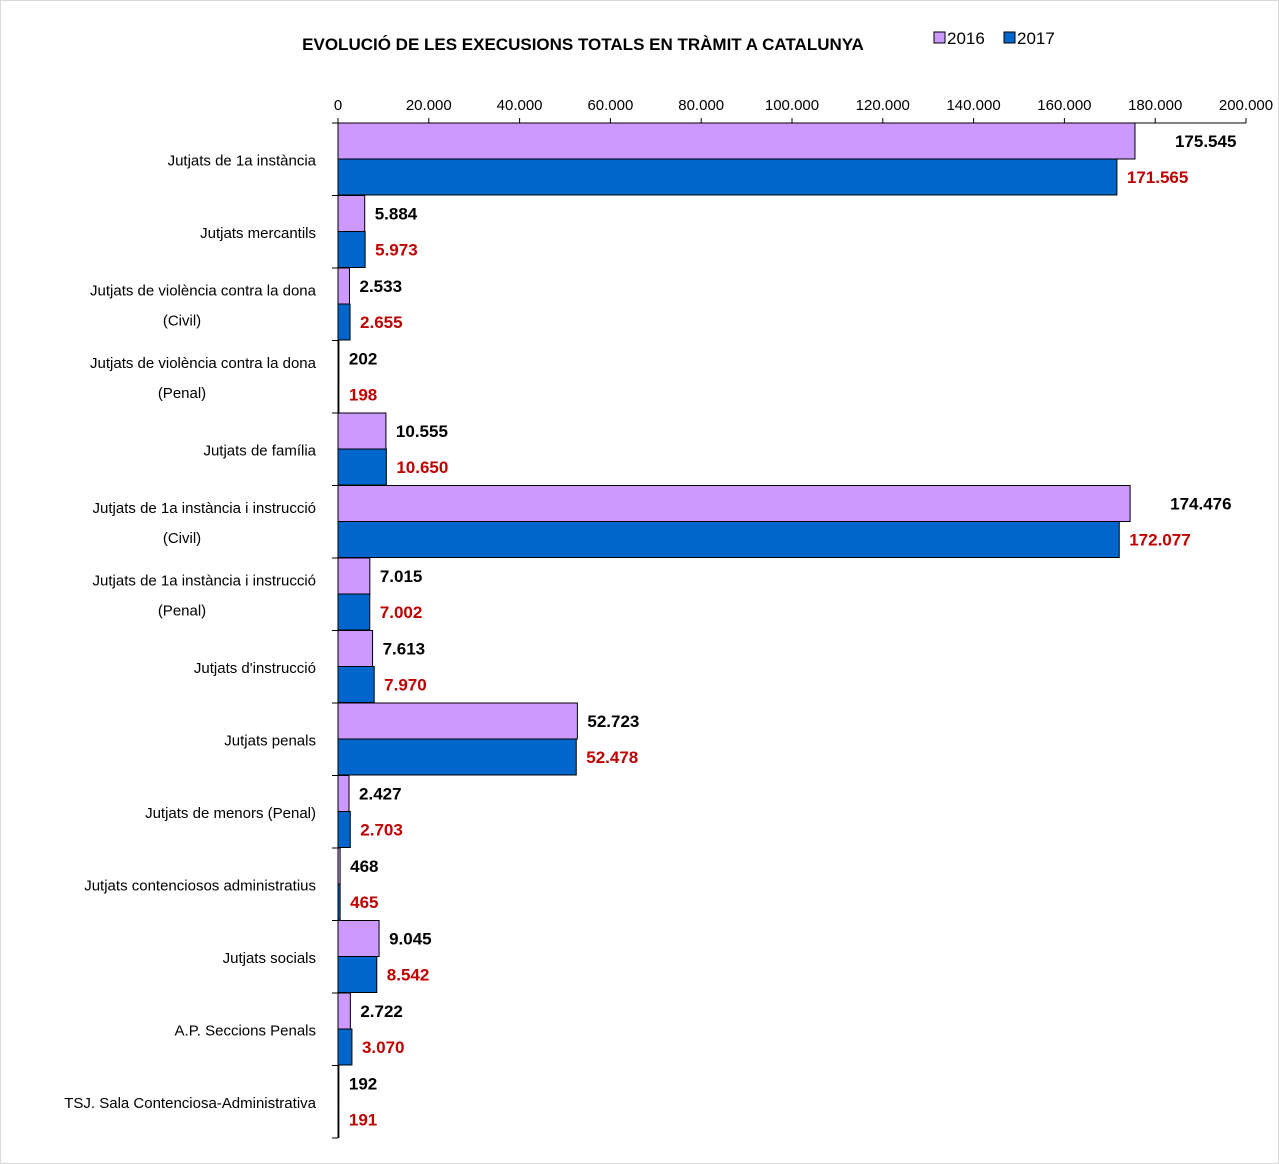 The width and height of the screenshot is (1279, 1164). Describe the element at coordinates (381, 830) in the screenshot. I see `data-label-2017: 2.703` at that location.